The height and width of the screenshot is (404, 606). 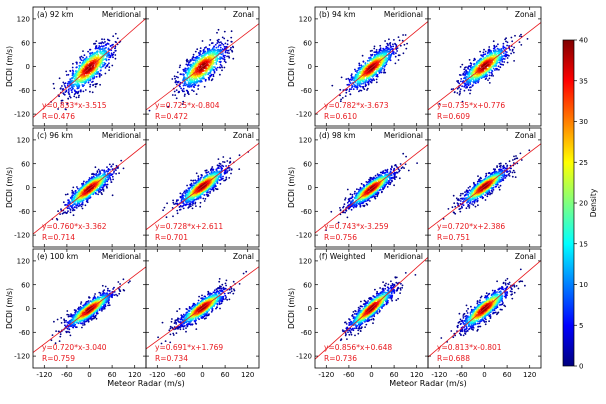 What do you see at coordinates (24, 212) in the screenshot?
I see `y-tick-label: -60` at bounding box center [24, 212].